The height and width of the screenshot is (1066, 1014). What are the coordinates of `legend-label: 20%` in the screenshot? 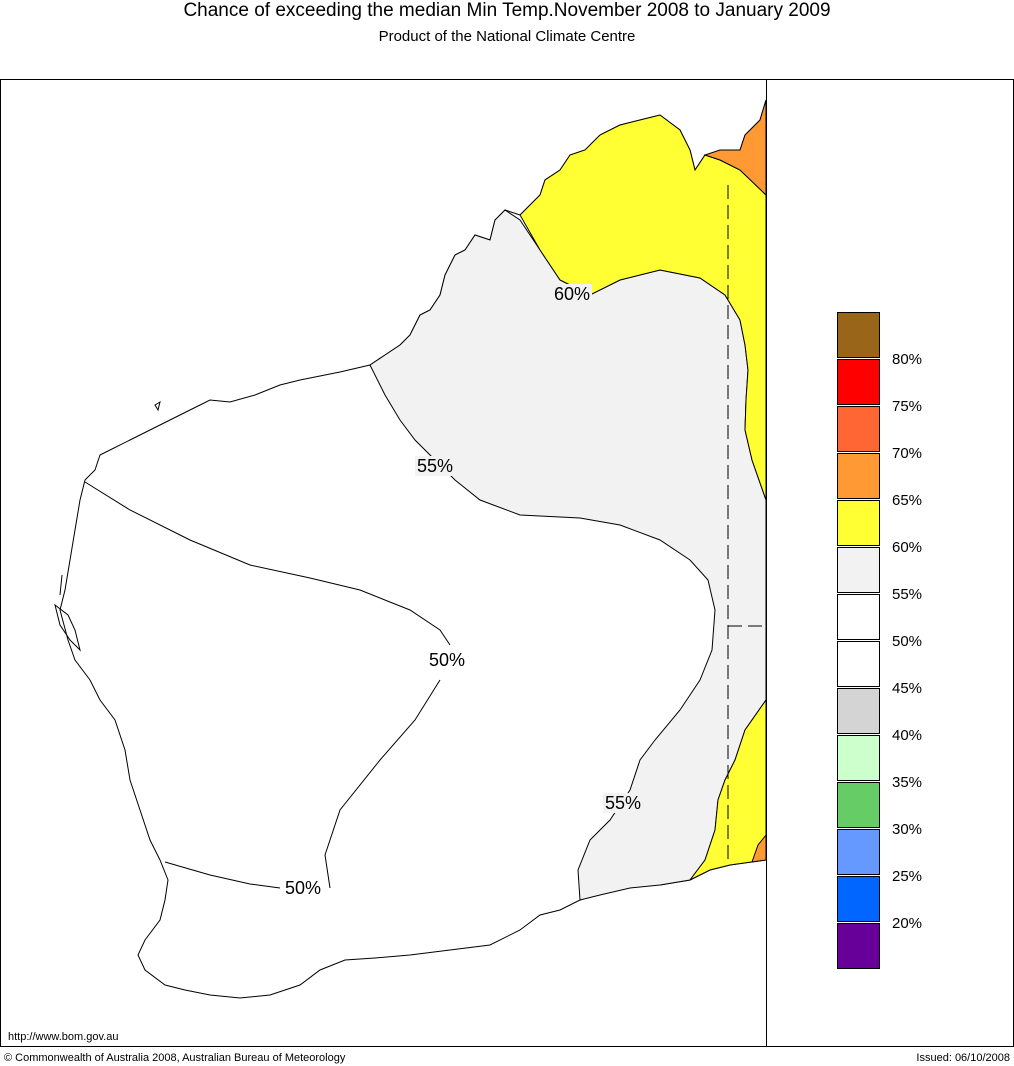 It's located at (907, 923).